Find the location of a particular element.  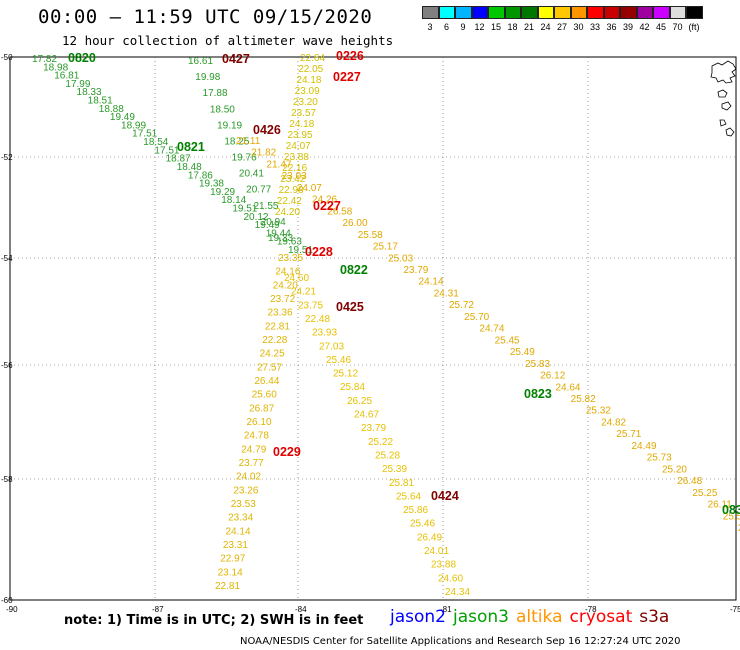

wave-height-value: 24.16 is located at coordinates (287, 272).